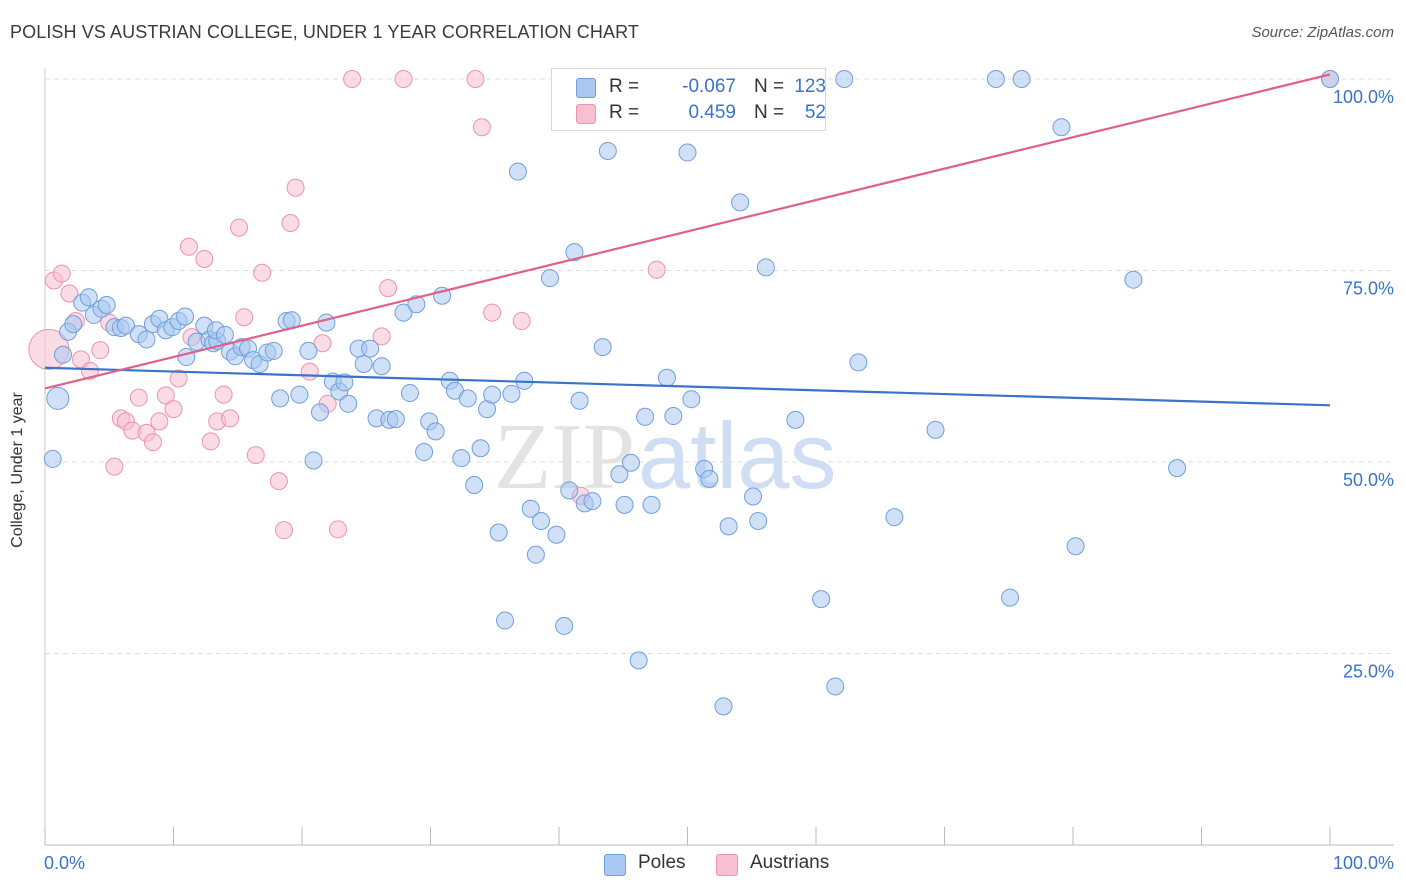  I want to click on poles-swatch, so click(586, 88).